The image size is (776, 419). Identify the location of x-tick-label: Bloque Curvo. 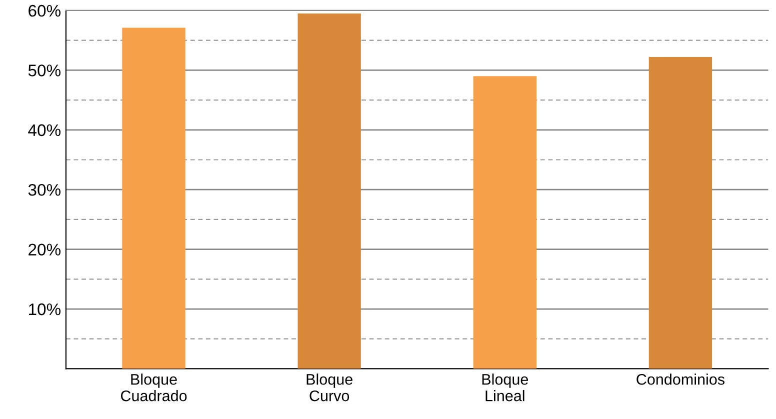
(329, 388).